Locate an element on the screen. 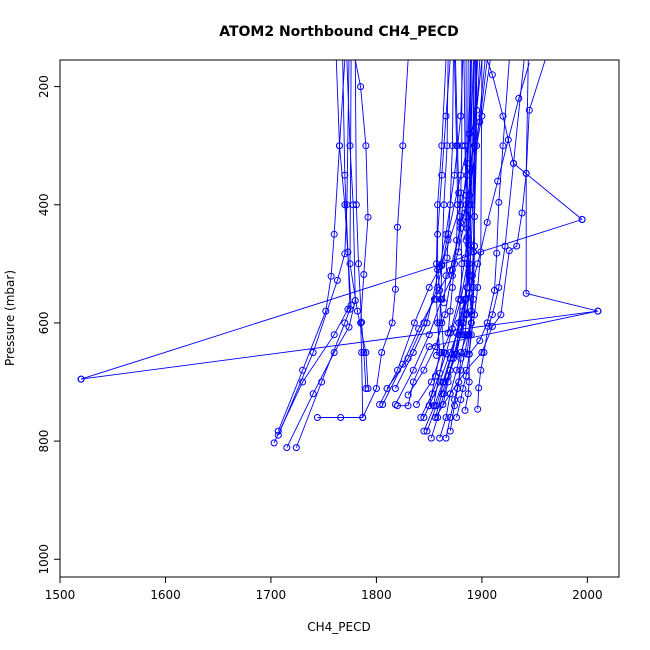  chart-title: ATOM2 Northbound CH4_PECD is located at coordinates (339, 32).